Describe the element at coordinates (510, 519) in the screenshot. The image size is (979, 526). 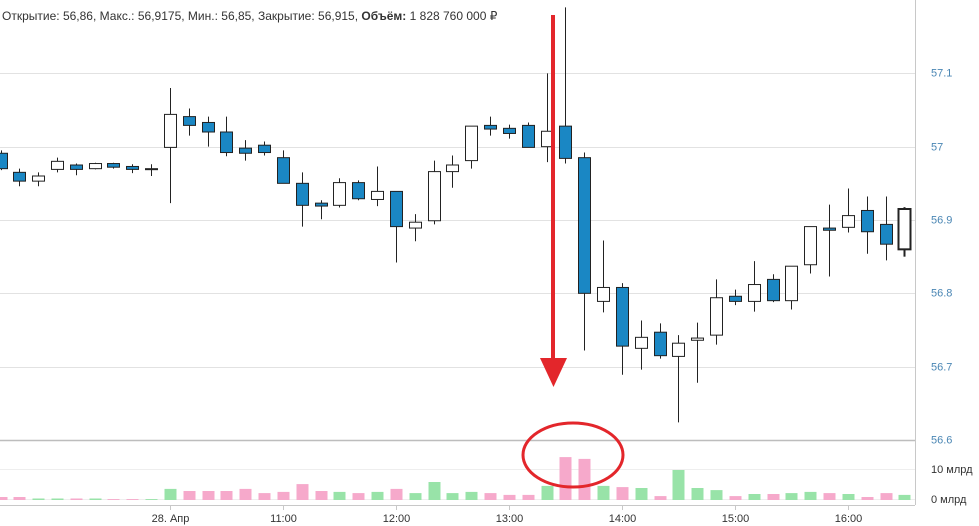
I see `x-tick-label: 13:00` at that location.